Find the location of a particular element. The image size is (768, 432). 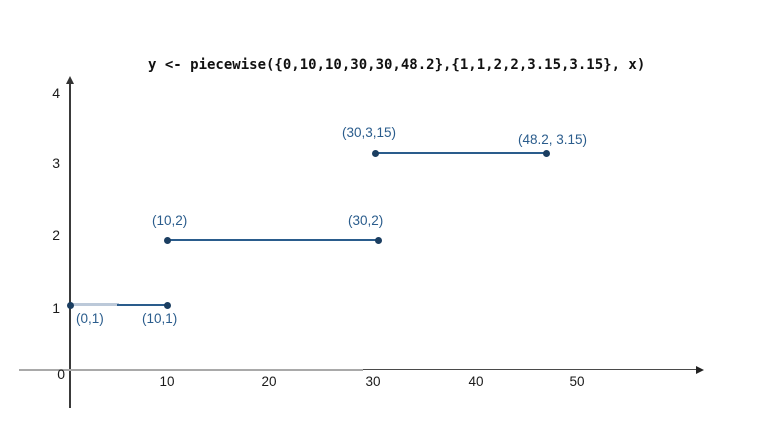

point-label: (0,1) is located at coordinates (90, 318).